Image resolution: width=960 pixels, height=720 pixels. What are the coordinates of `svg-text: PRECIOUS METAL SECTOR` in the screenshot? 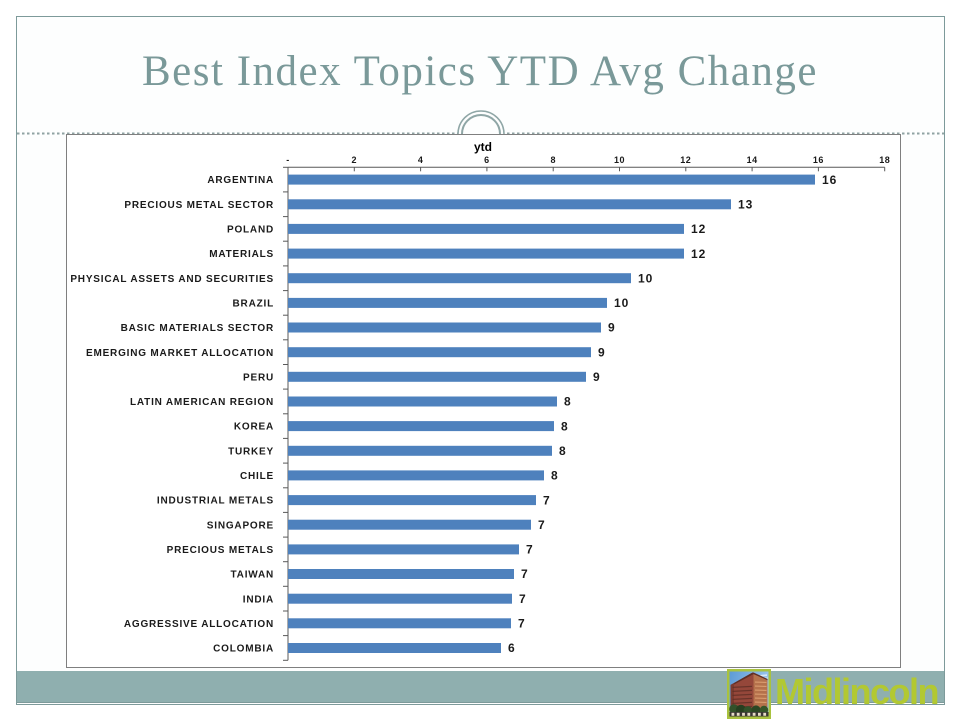 It's located at (199, 205).